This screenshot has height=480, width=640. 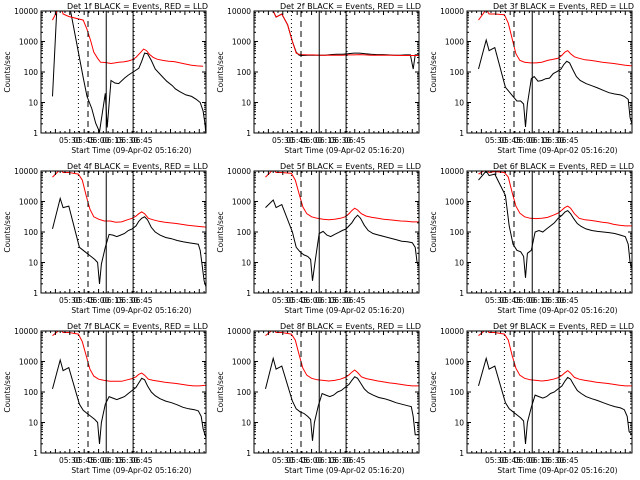 I want to click on panel-title: Det 3f BLACK = Events, RED = LLD, so click(x=563, y=6).